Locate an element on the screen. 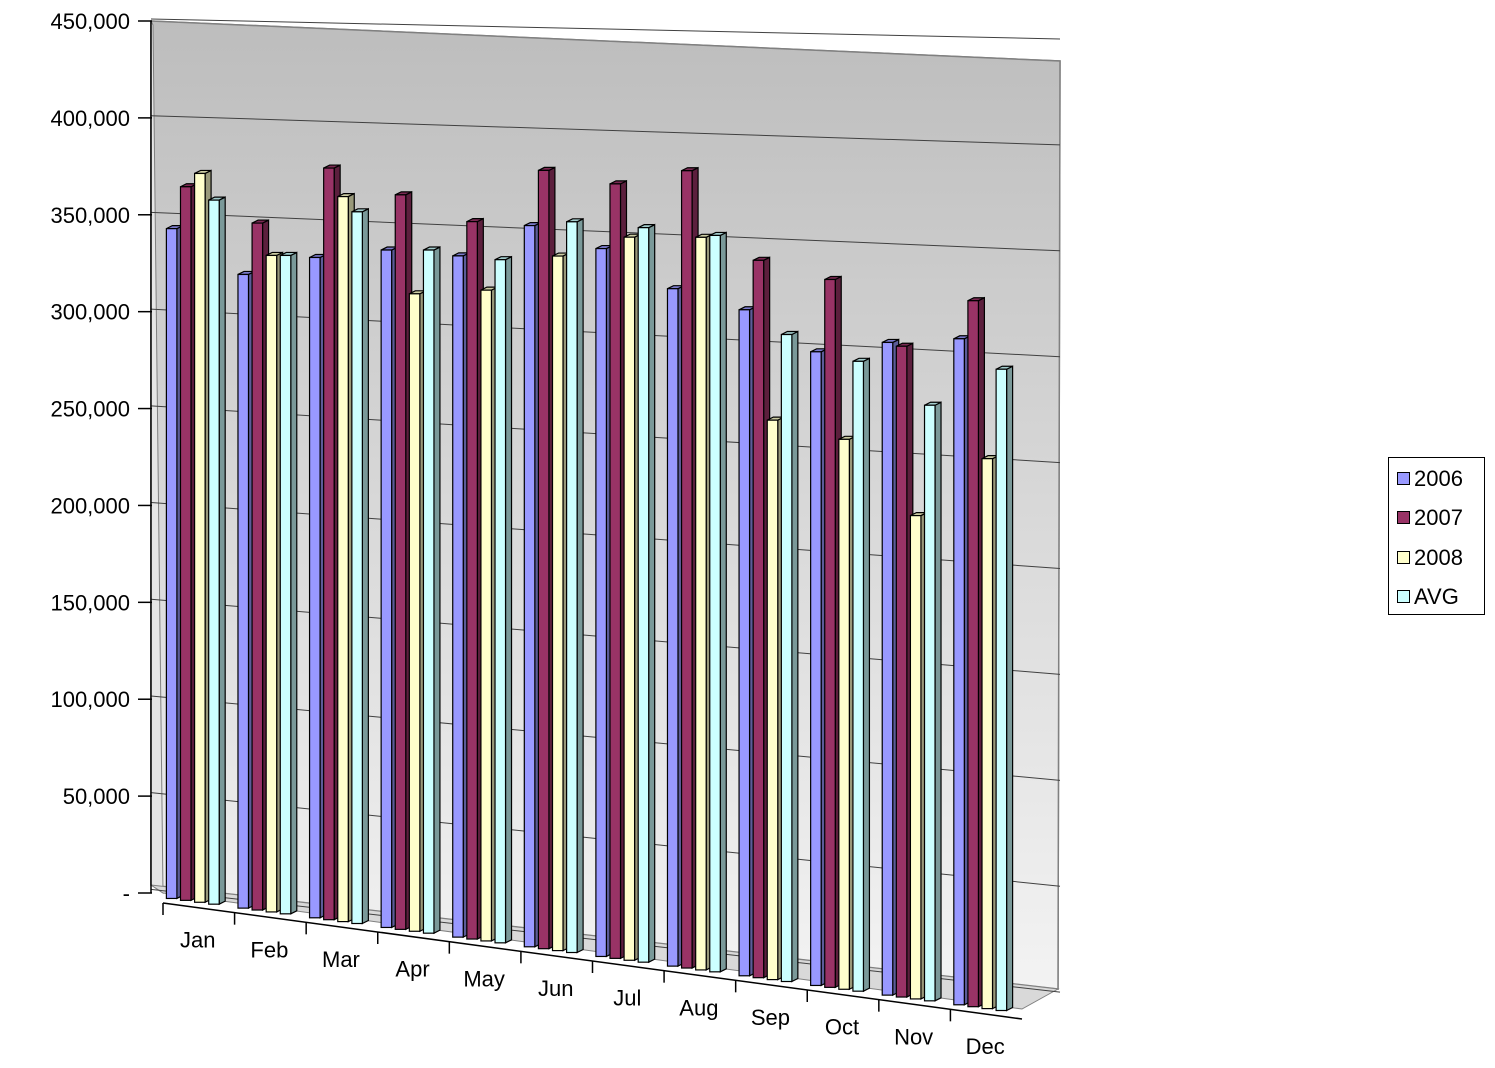 This screenshot has height=1068, width=1495. y-tick-label: 100,000 is located at coordinates (90, 699).